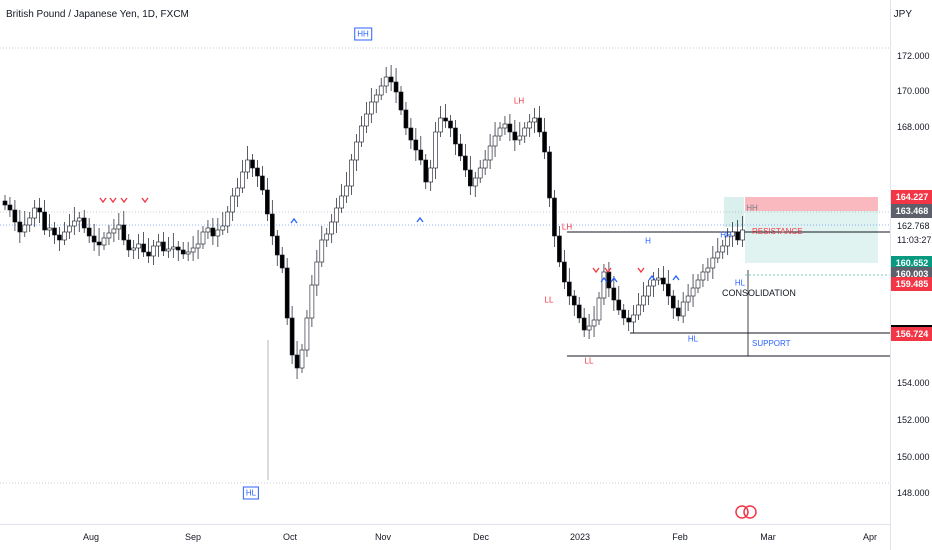 The width and height of the screenshot is (932, 550). What do you see at coordinates (913, 420) in the screenshot?
I see `price-label-152: 152.000` at bounding box center [913, 420].